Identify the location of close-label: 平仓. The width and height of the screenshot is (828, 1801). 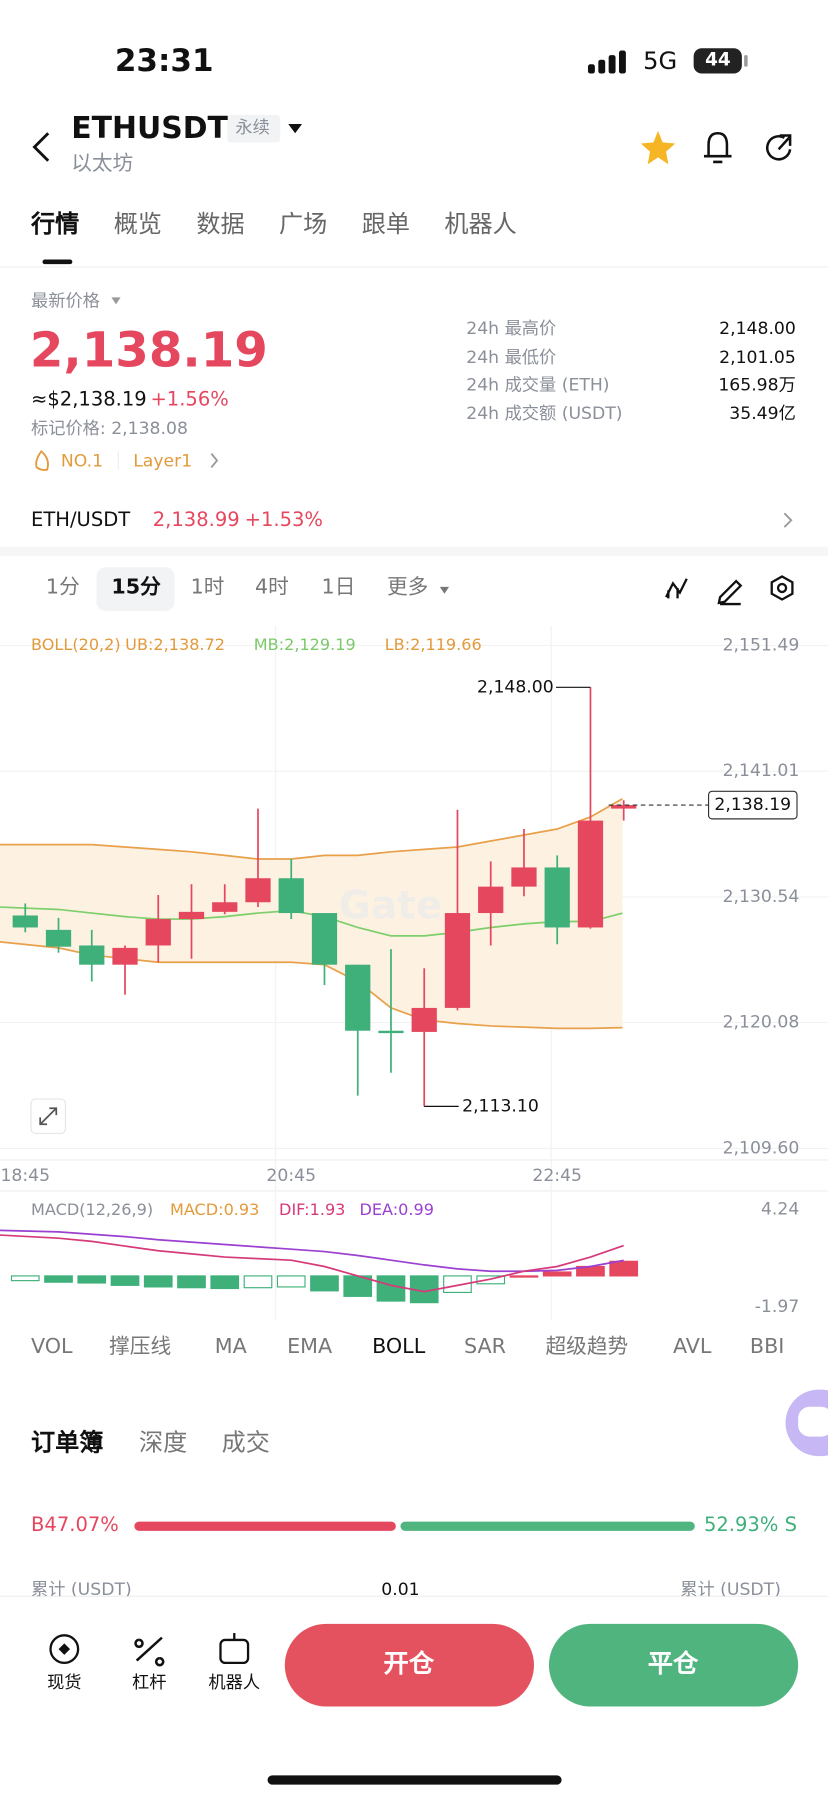
(673, 1664).